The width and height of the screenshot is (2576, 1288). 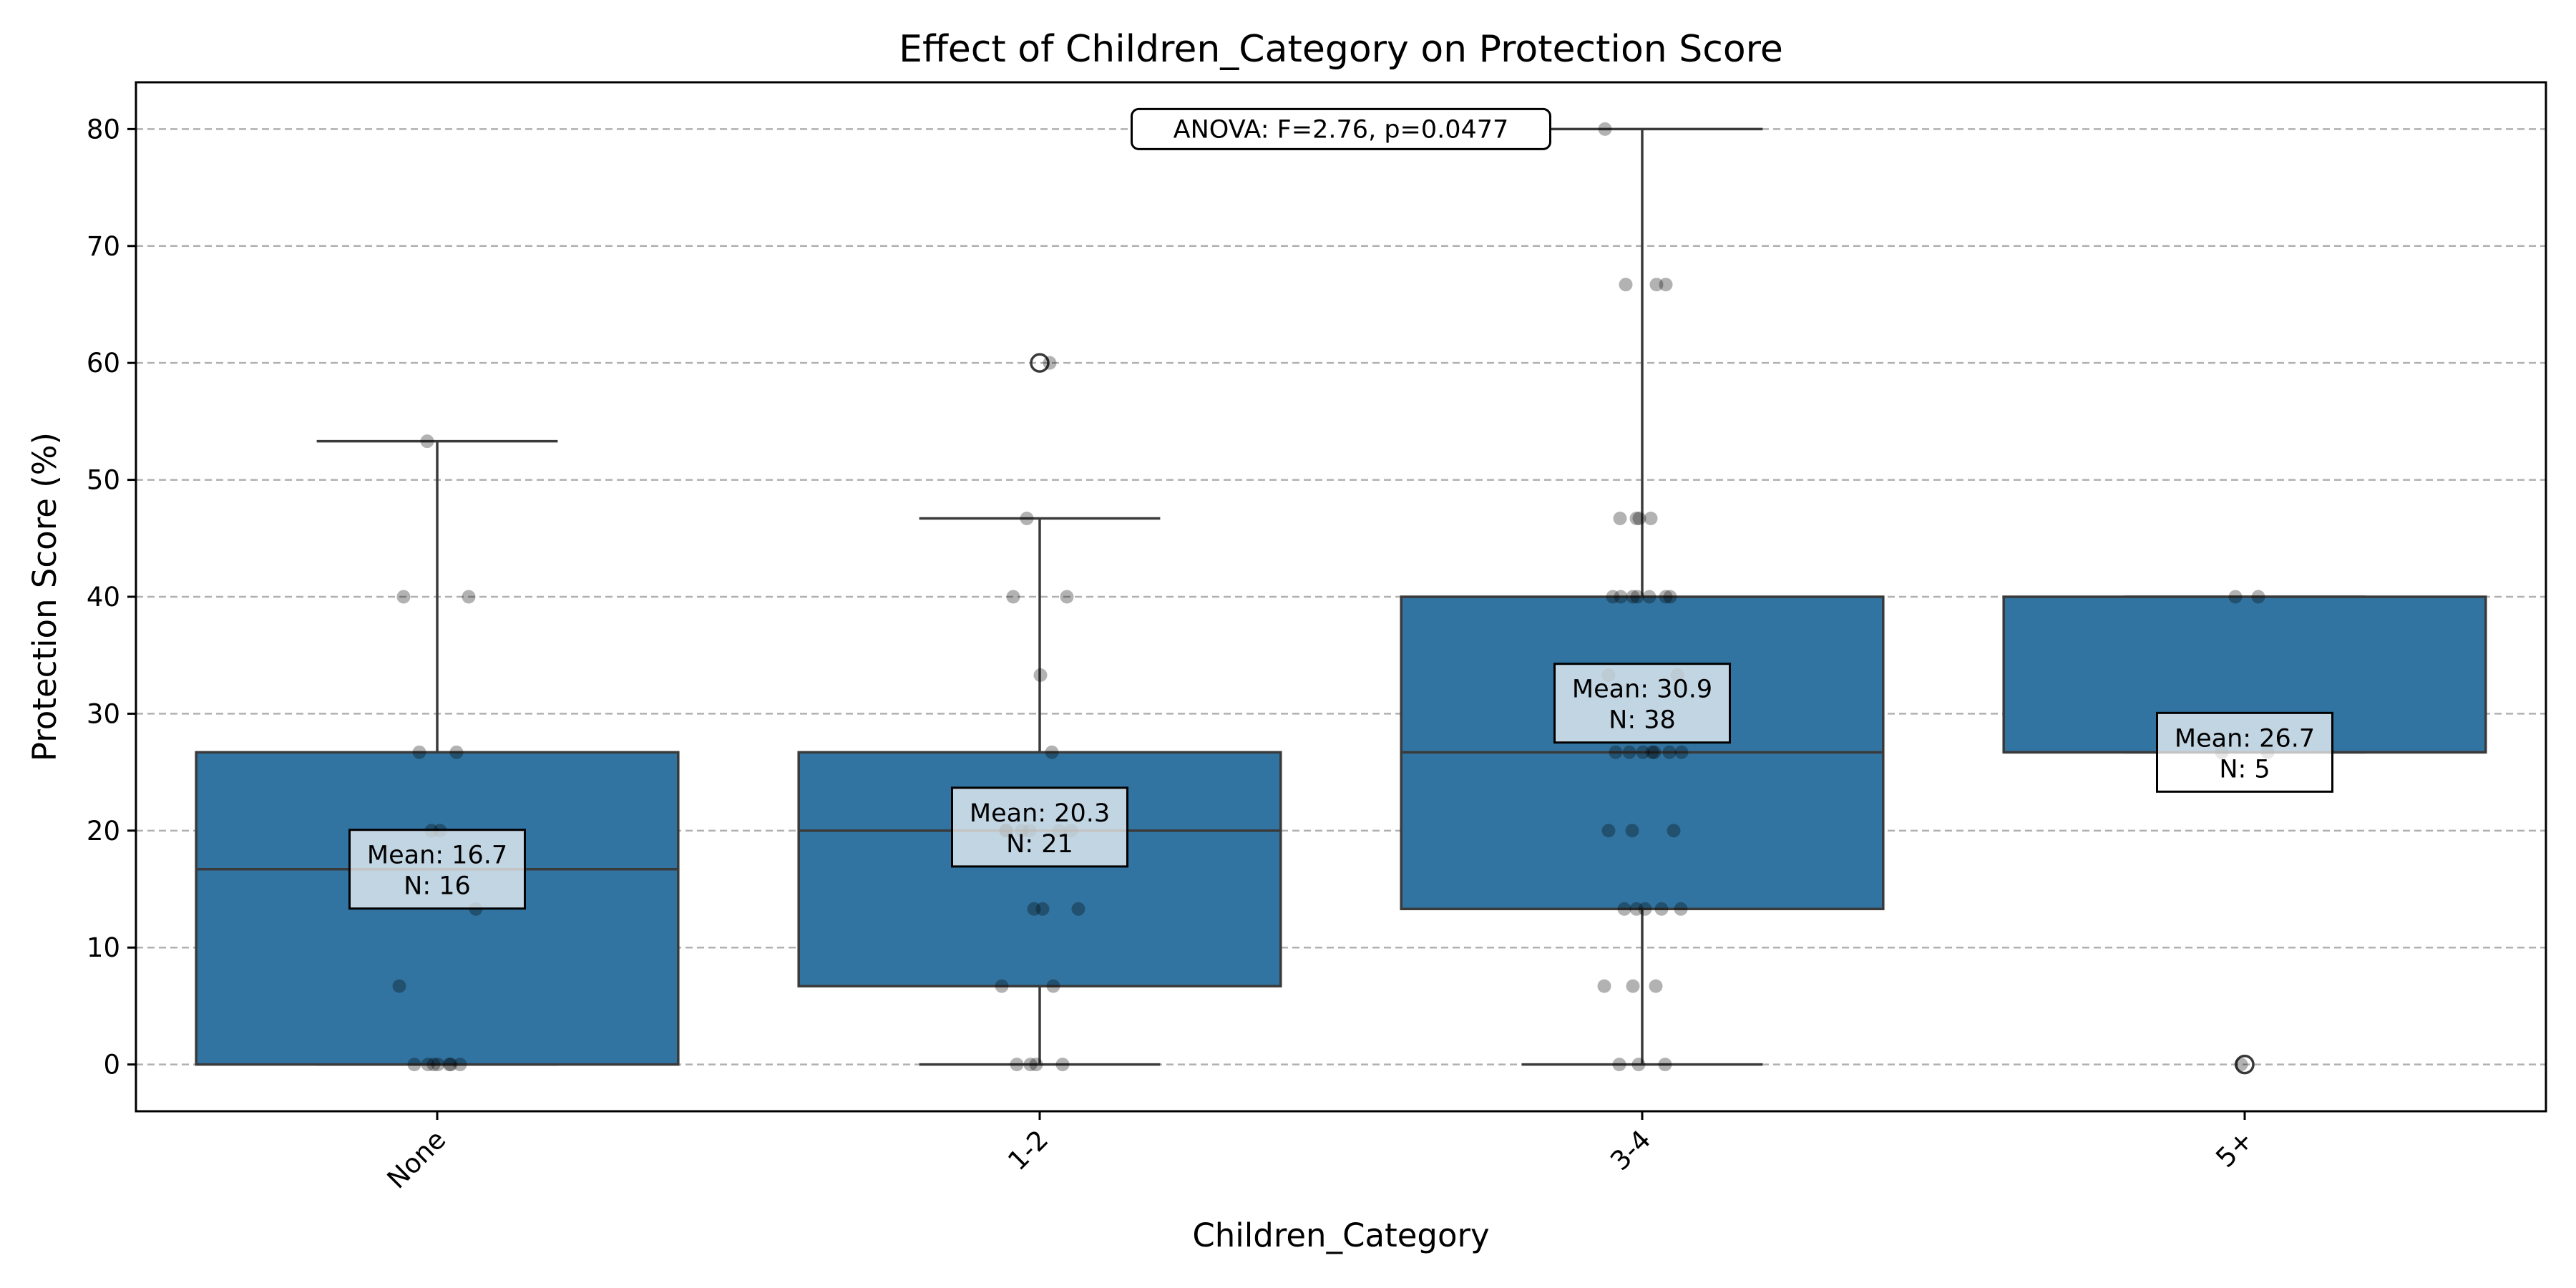 What do you see at coordinates (1630, 1150) in the screenshot?
I see `x-tick-label: 3-4` at bounding box center [1630, 1150].